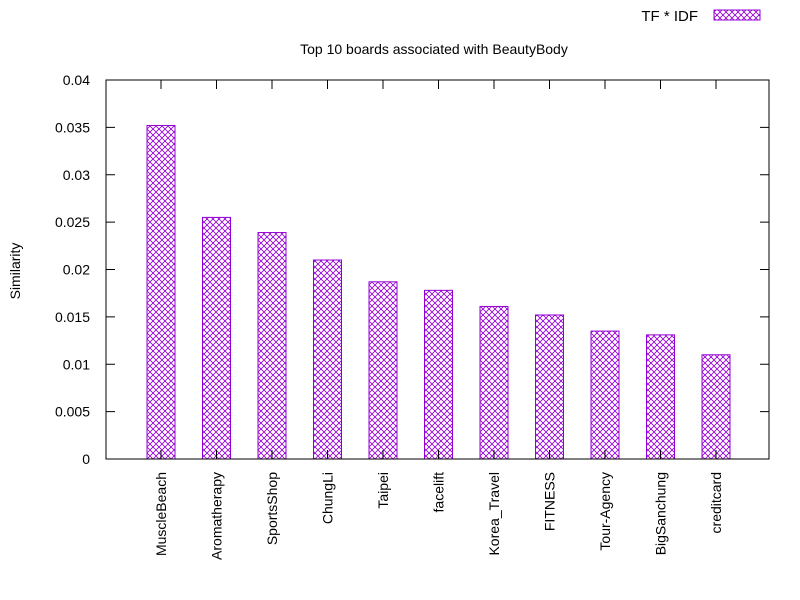  What do you see at coordinates (272, 346) in the screenshot?
I see `bar-sportsshop` at bounding box center [272, 346].